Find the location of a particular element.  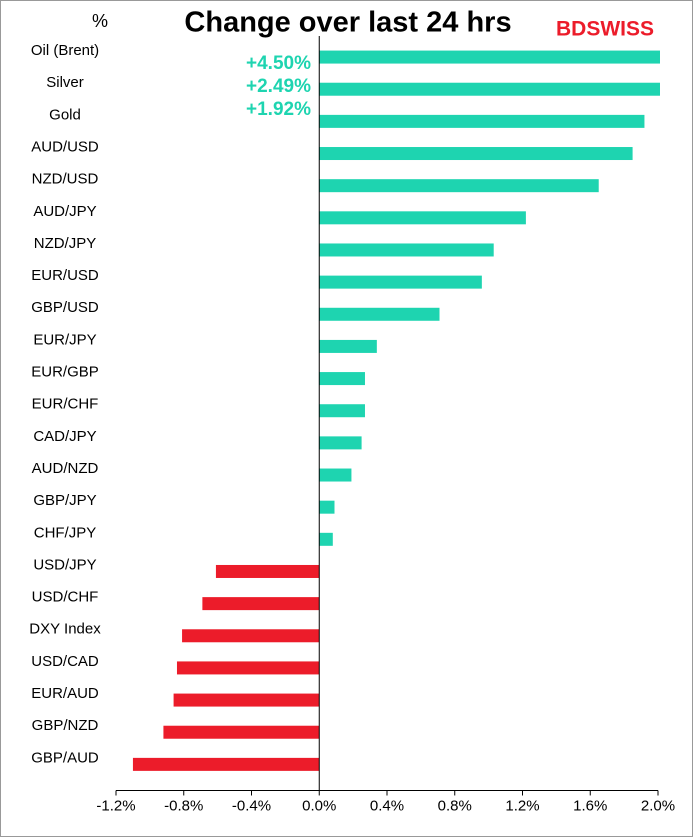

annotation: +2.49% is located at coordinates (278, 86).